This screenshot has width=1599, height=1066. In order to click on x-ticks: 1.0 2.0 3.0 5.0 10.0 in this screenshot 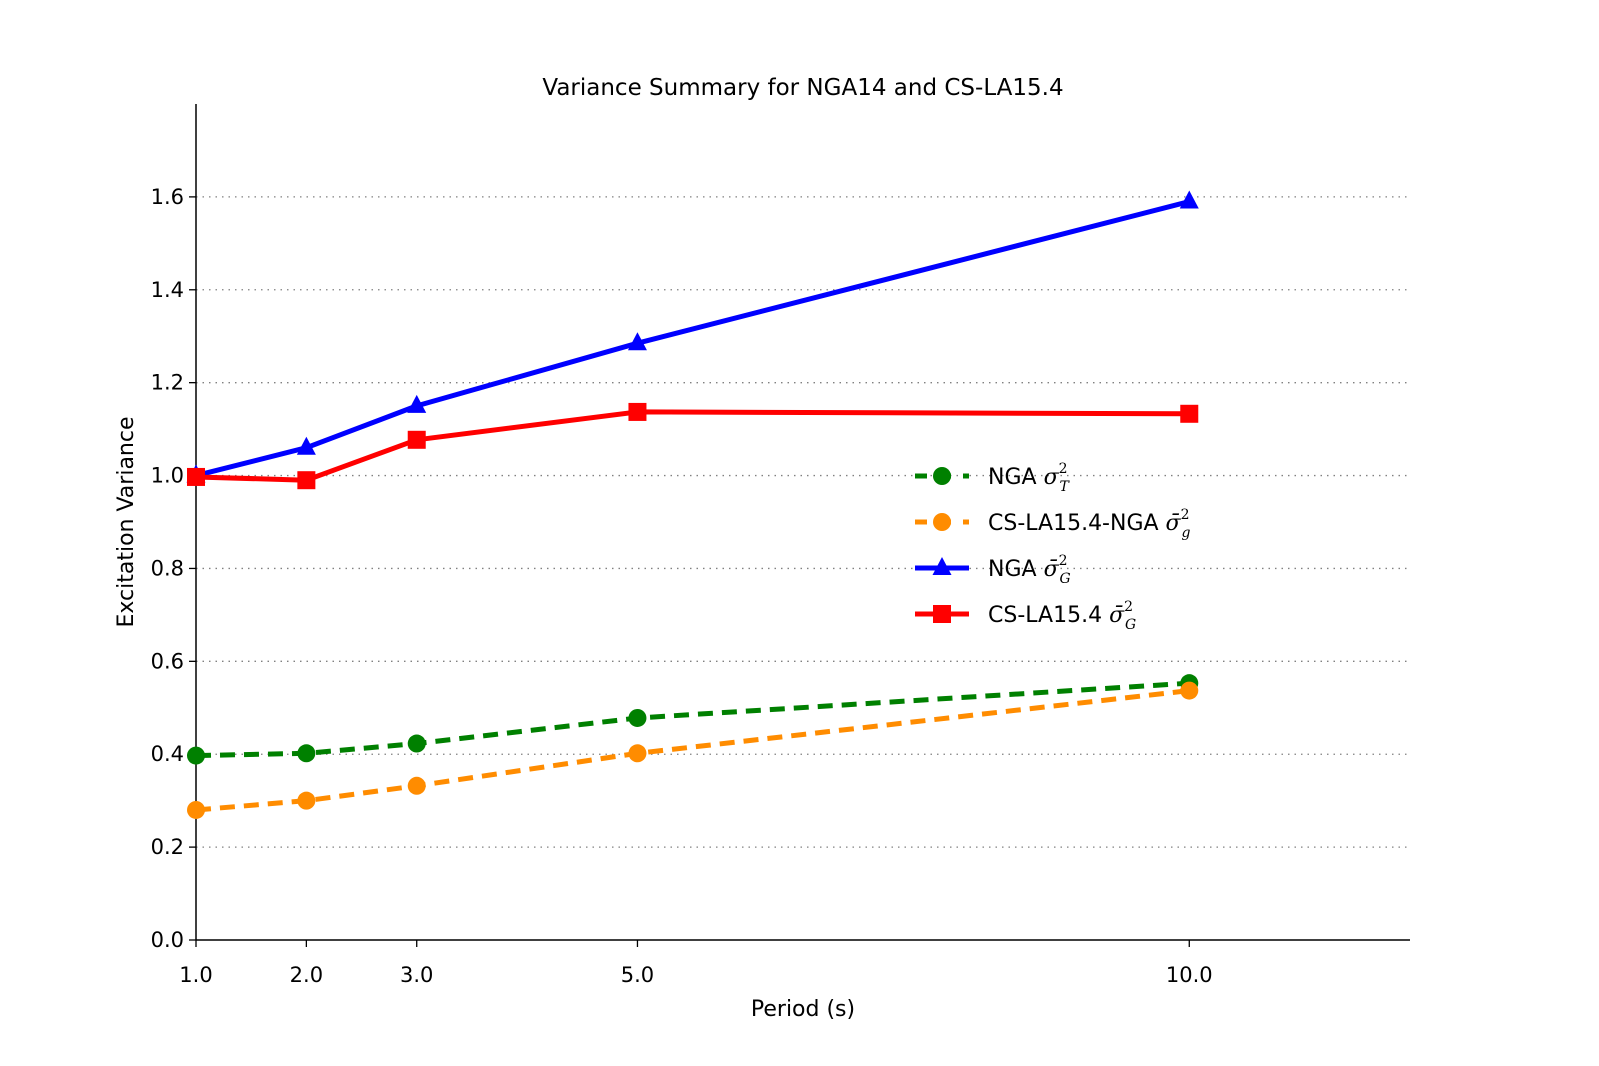, I will do `click(696, 963)`.